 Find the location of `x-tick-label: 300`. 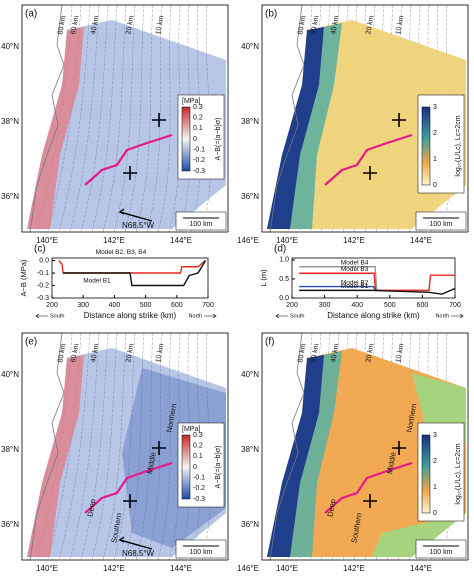

x-tick-label: 300 is located at coordinates (325, 305).